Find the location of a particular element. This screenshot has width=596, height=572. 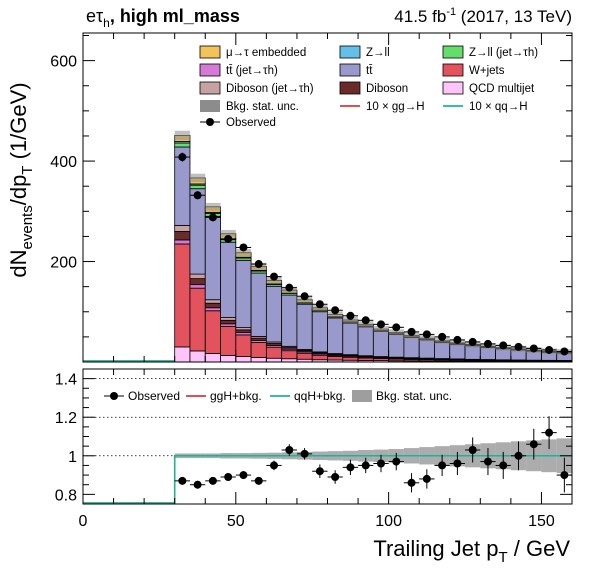

x-tick-label-150: 150 is located at coordinates (541, 521).